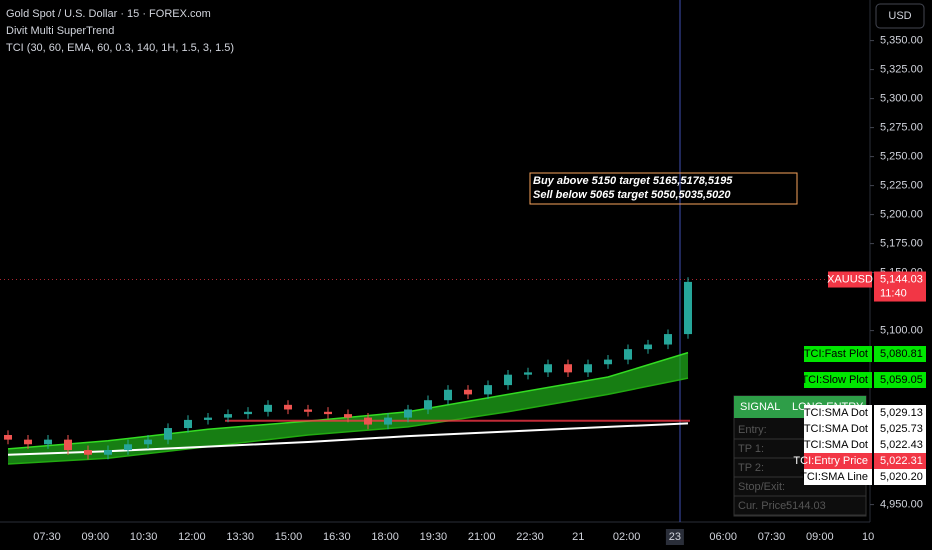  I want to click on table-cell: 5144.03, so click(806, 506).